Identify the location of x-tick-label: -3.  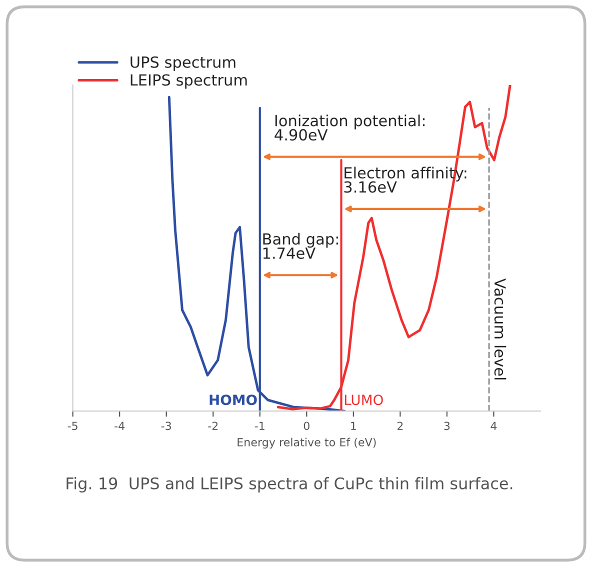
(166, 426).